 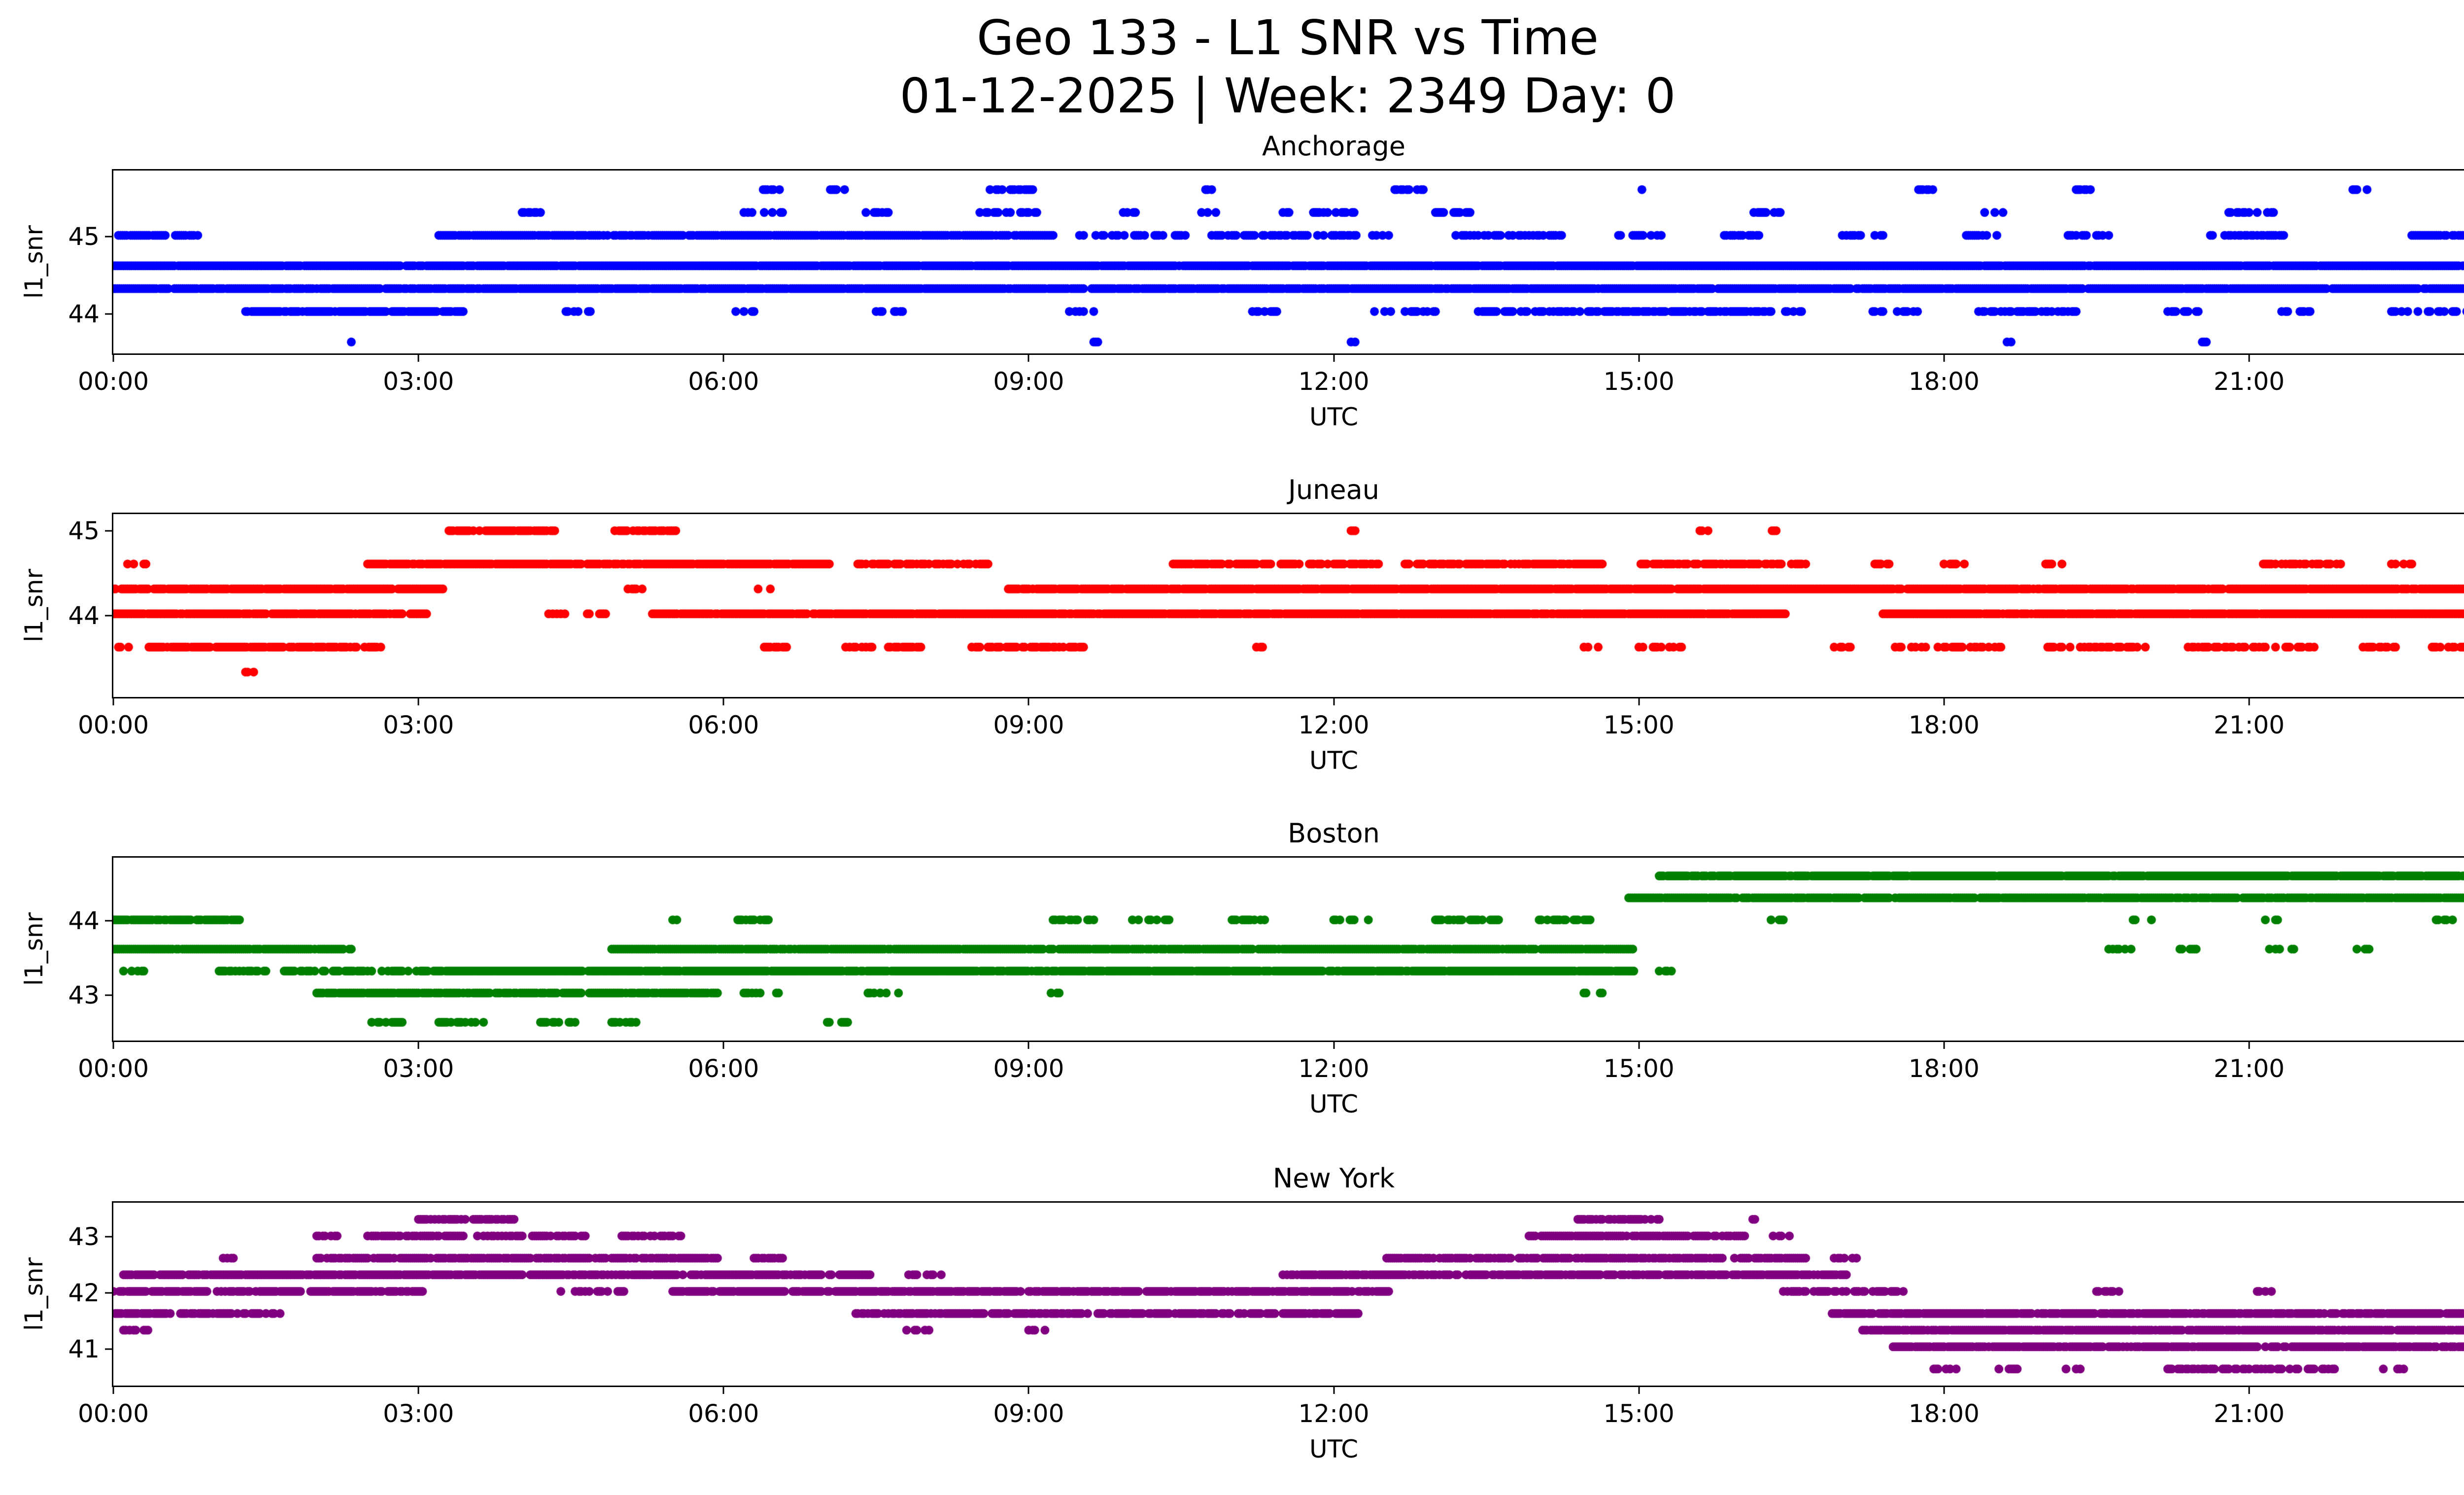 What do you see at coordinates (1333, 489) in the screenshot?
I see `subplot-title: Juneau` at bounding box center [1333, 489].